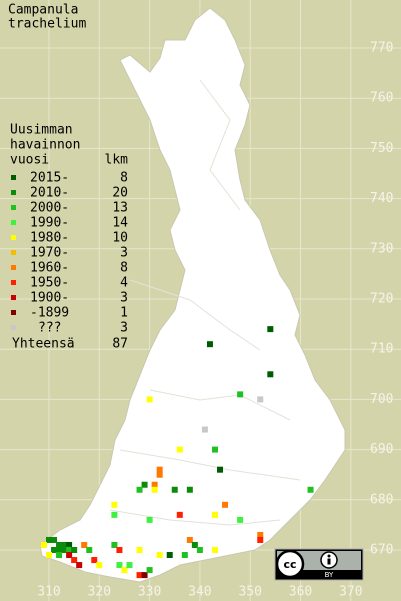  Describe the element at coordinates (381, 299) in the screenshot. I see `y-tick-label: 720` at that location.